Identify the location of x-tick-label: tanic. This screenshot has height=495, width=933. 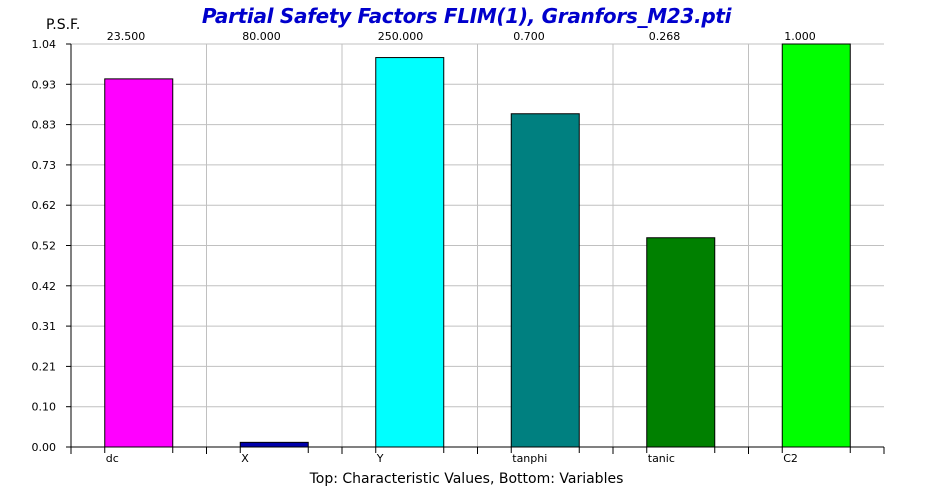
(661, 458).